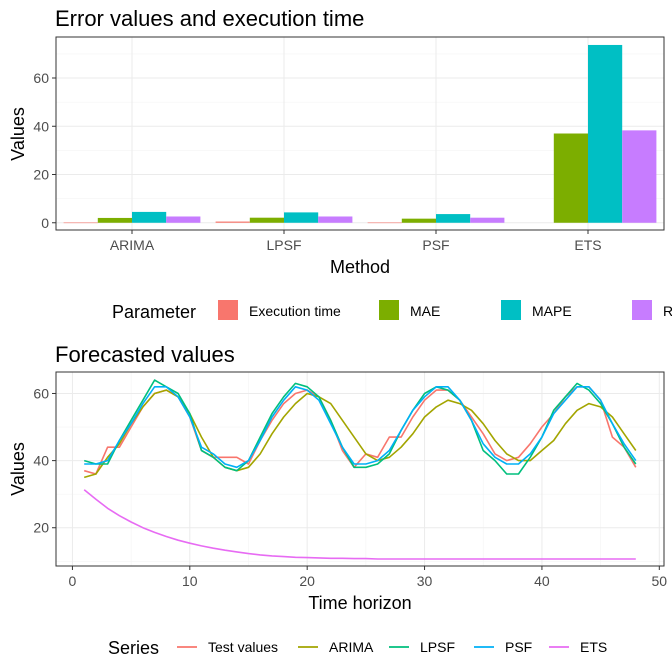 The width and height of the screenshot is (672, 672). I want to click on line-y-tick-label: 40, so click(41, 461).